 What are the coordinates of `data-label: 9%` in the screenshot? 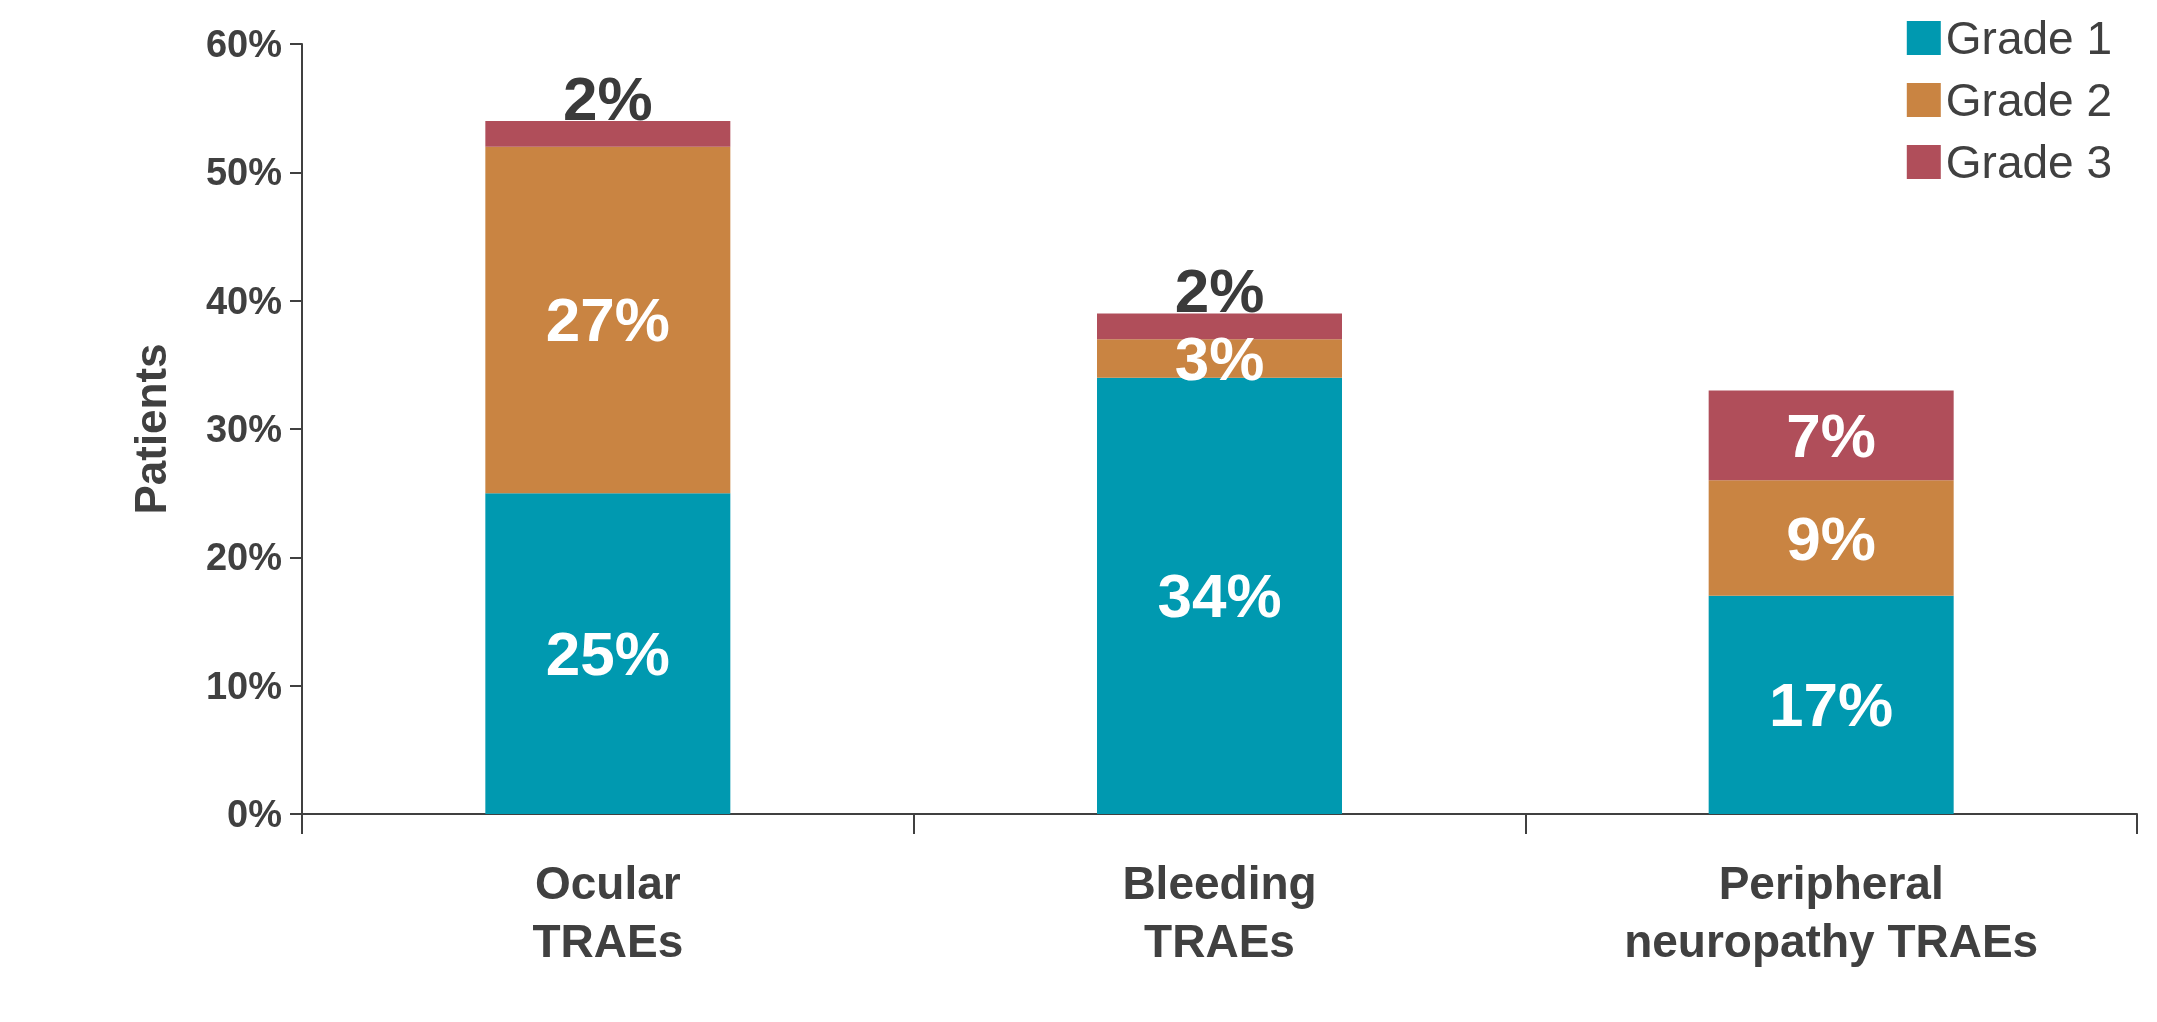 It's located at (1831, 538).